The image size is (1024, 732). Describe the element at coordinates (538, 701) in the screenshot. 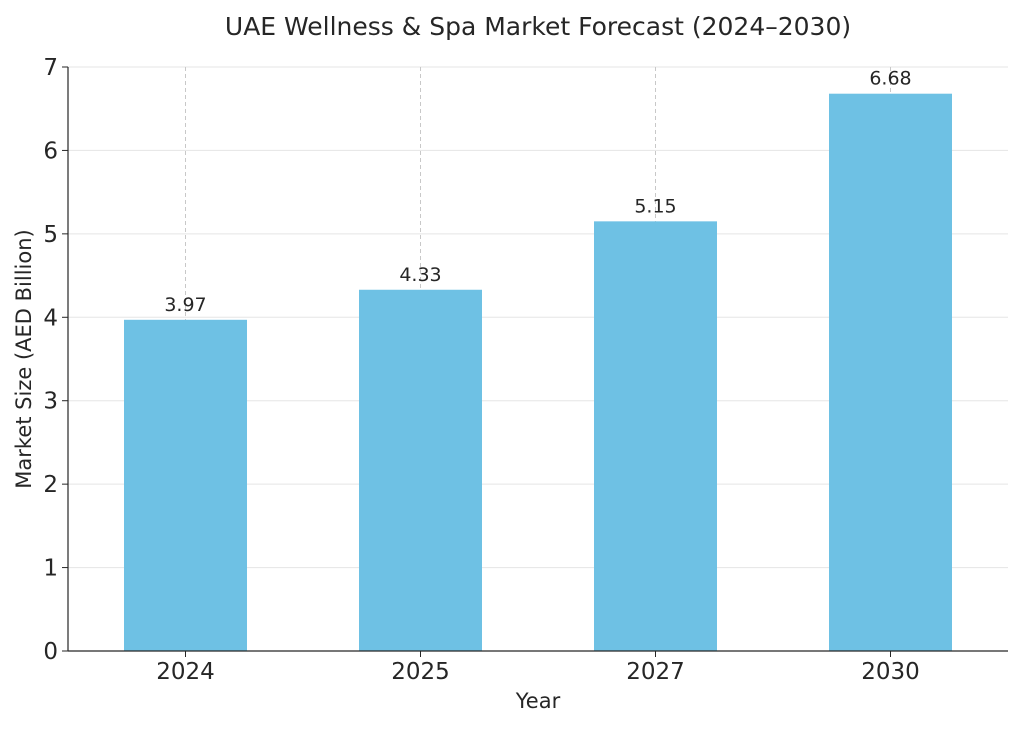

I see `x-axis-label: Year` at that location.